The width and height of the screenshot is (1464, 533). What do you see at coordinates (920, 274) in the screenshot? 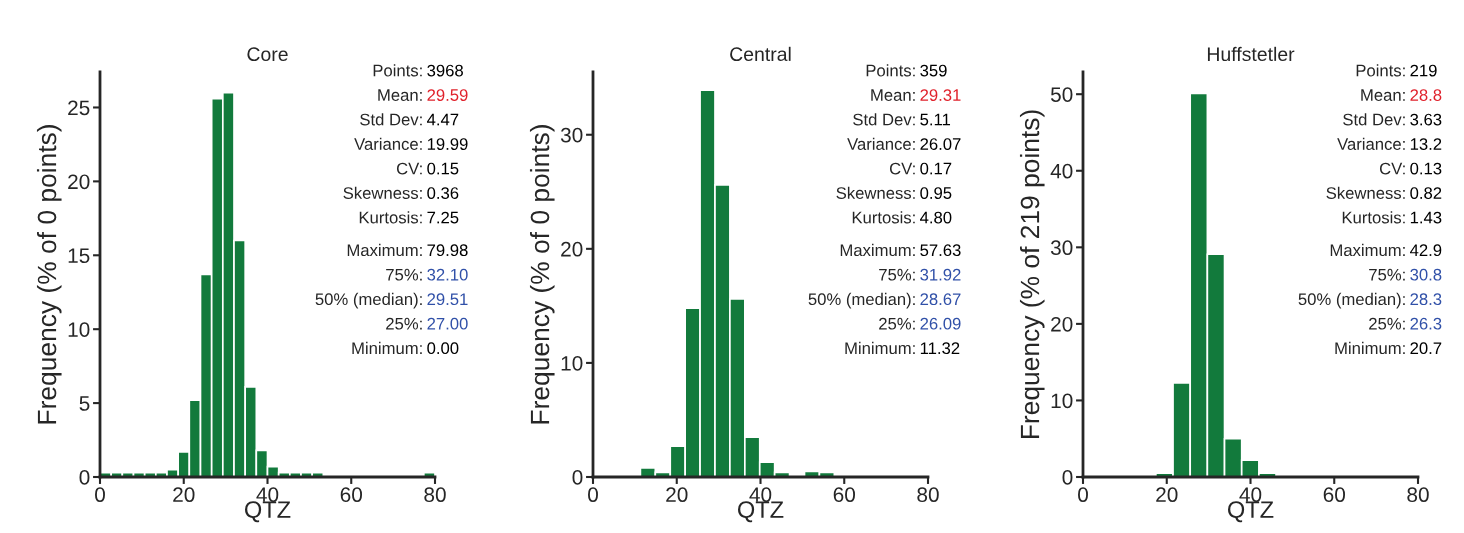
I see `annotation: 75%: 31.92` at bounding box center [920, 274].